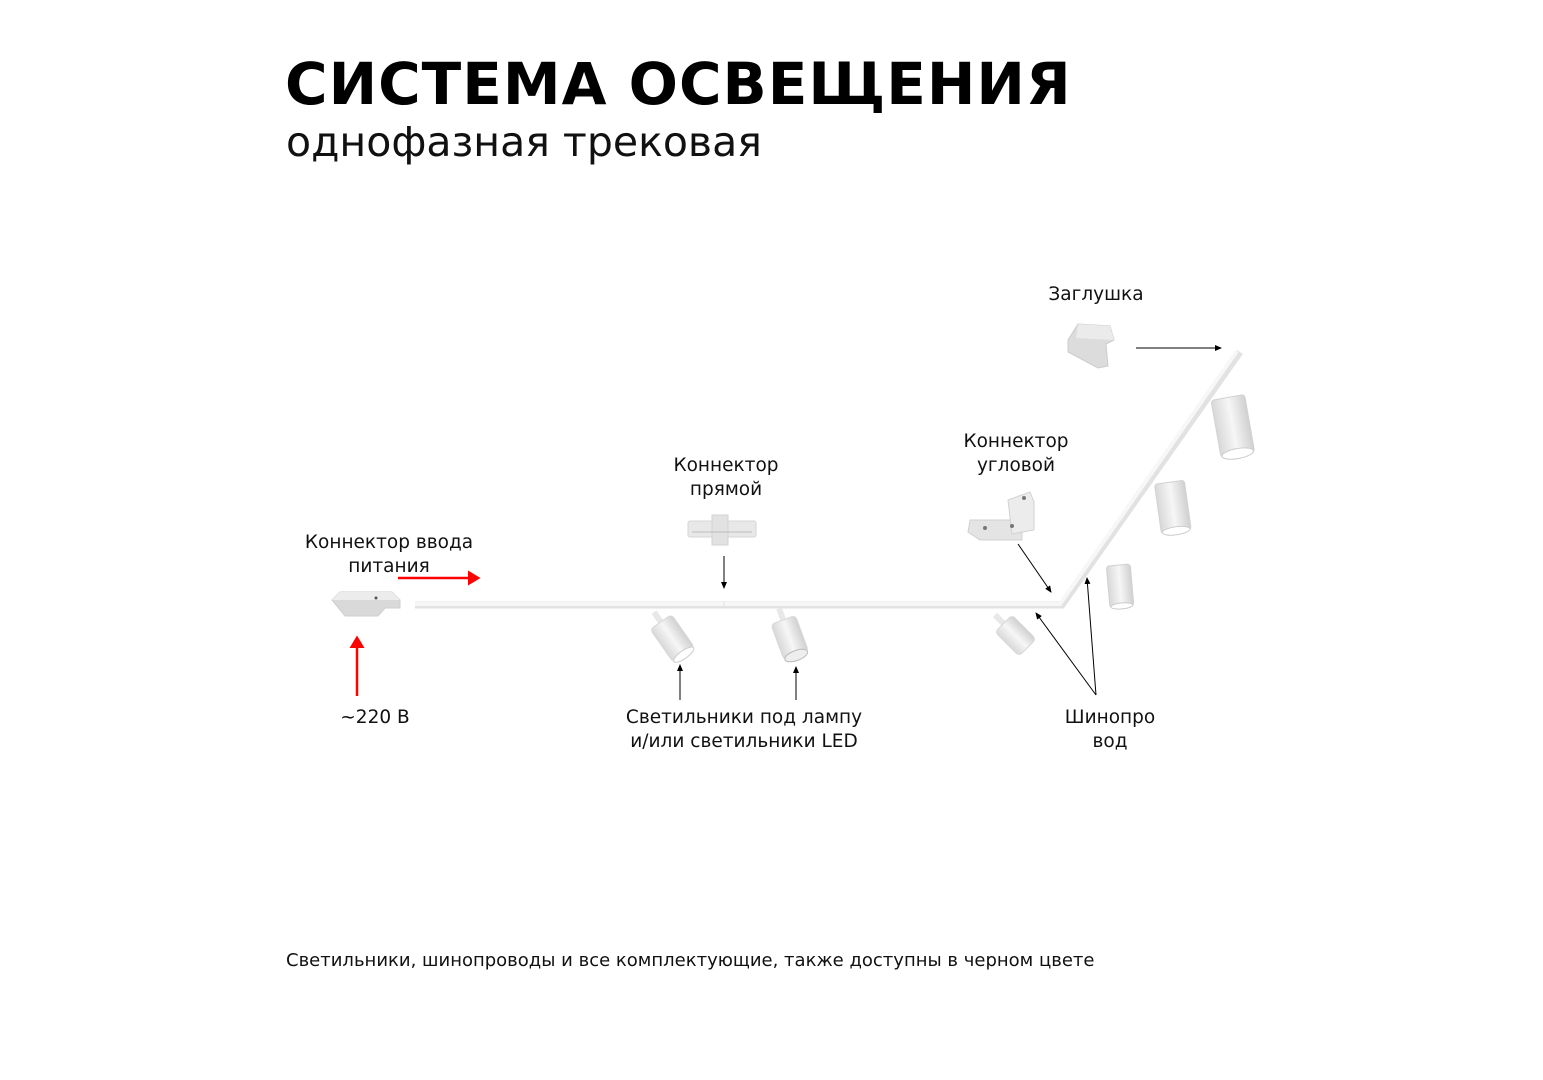 This screenshot has height=1080, width=1543. Describe the element at coordinates (389, 566) in the screenshot. I see `label-line: питания` at that location.